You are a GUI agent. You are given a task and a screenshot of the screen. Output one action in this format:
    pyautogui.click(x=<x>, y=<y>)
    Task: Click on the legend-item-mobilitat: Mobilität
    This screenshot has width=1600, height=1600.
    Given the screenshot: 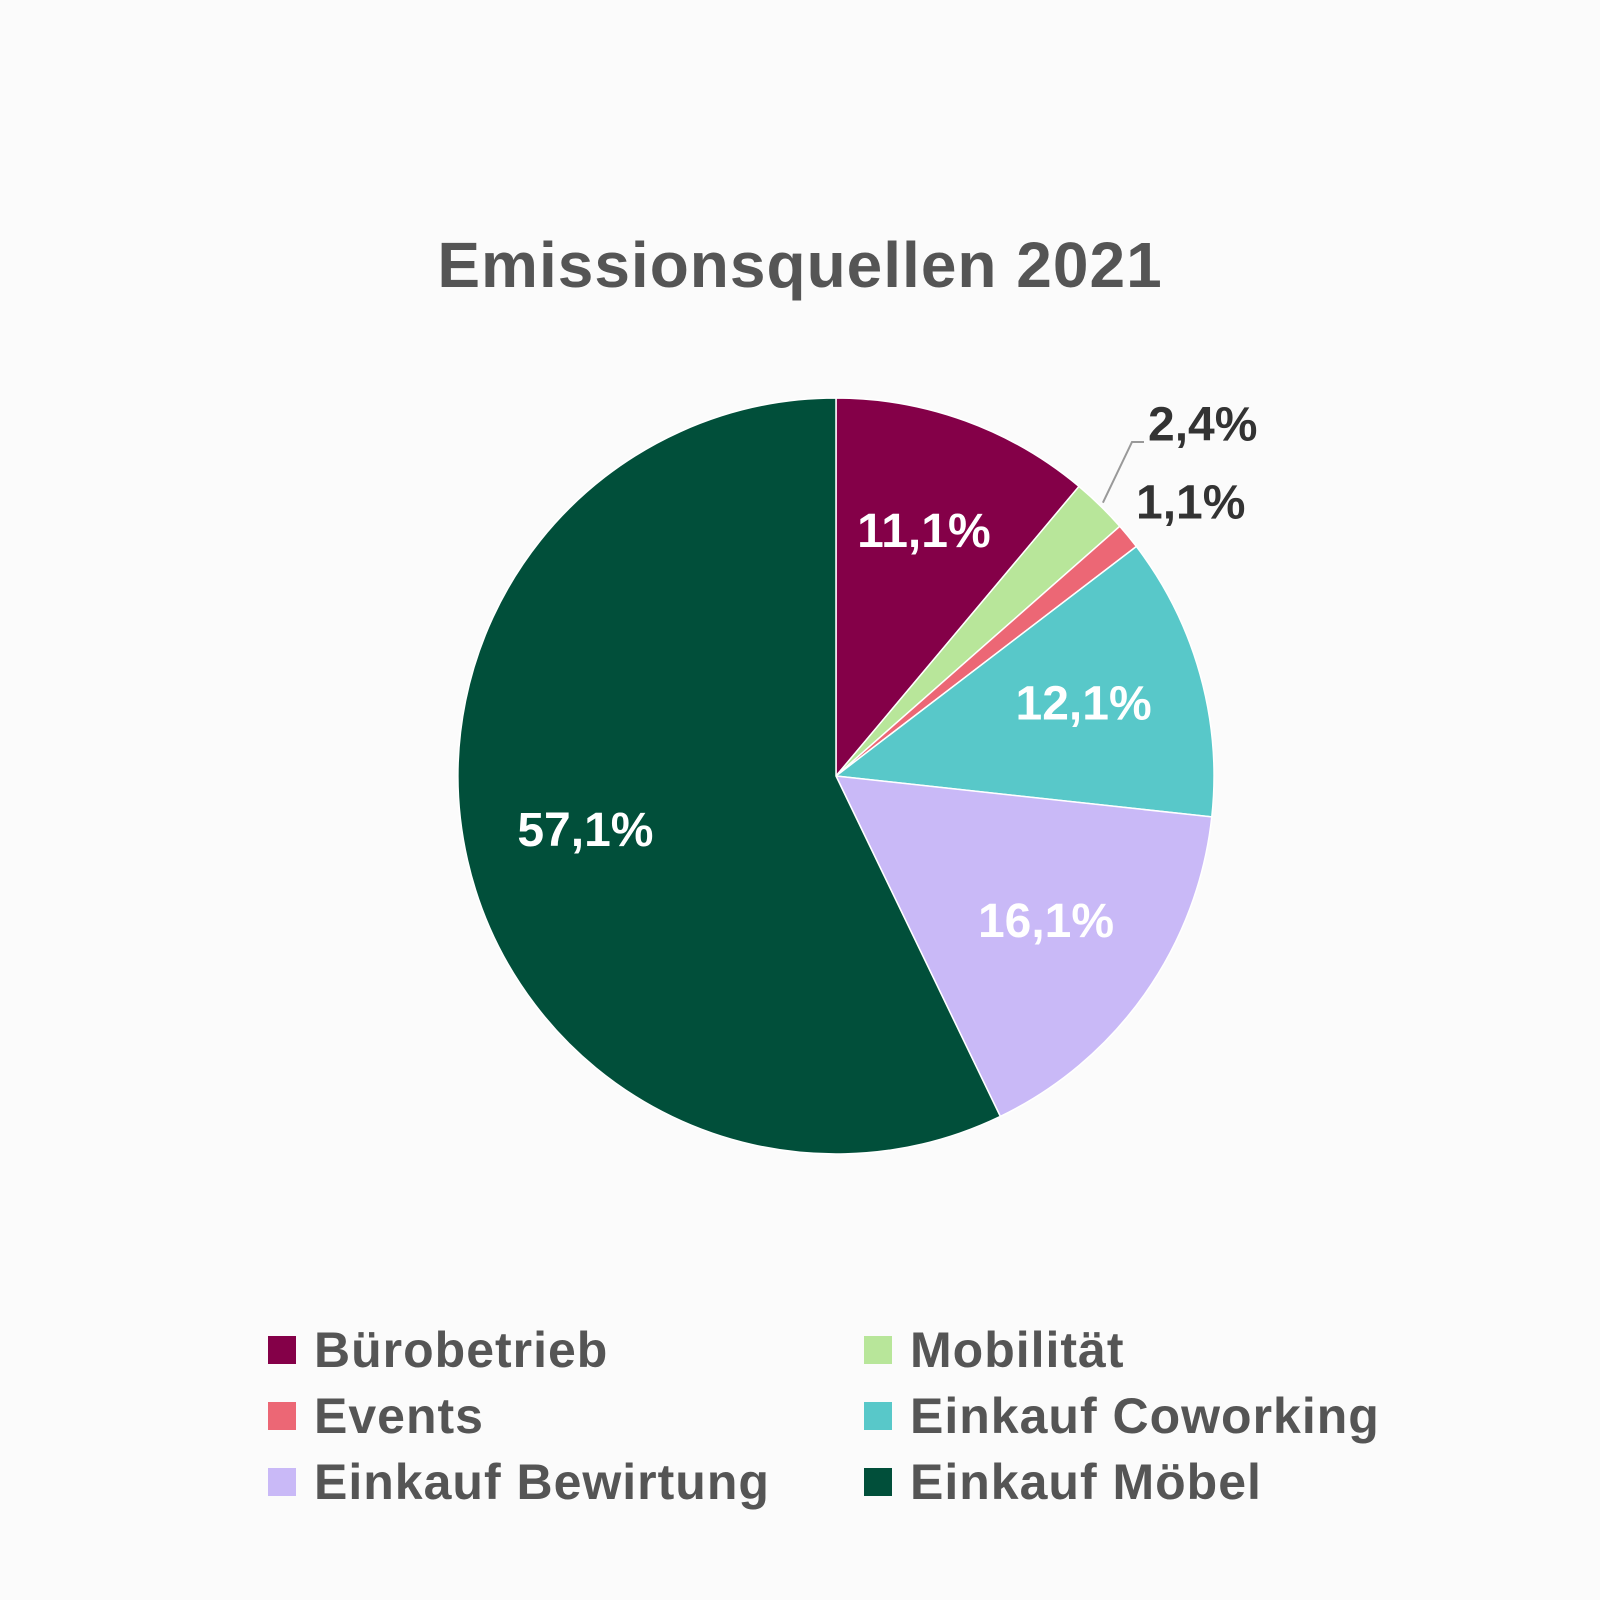 What is the action you would take?
    pyautogui.click(x=1124, y=1350)
    